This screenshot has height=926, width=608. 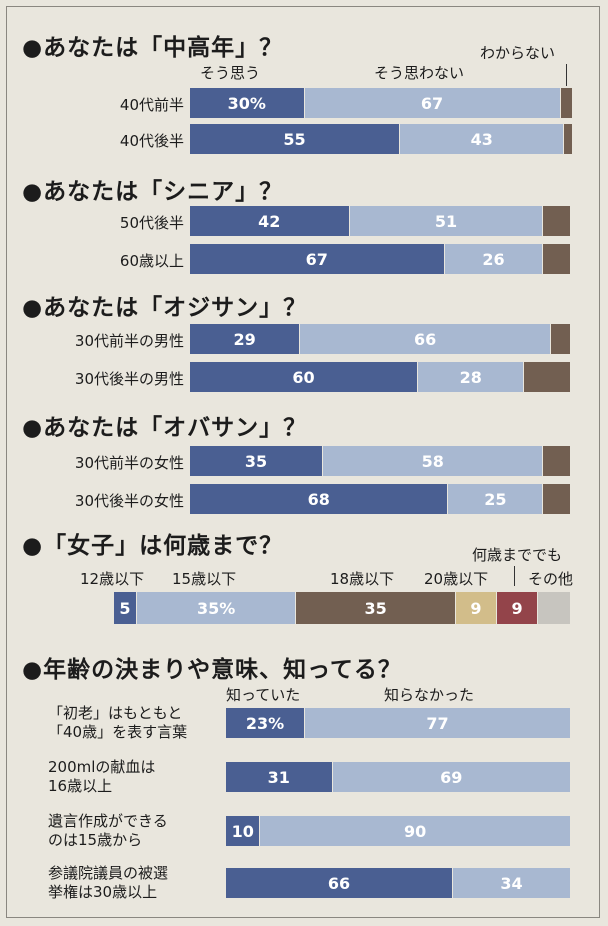 What do you see at coordinates (243, 831) in the screenshot?
I see `bar-segment: 10` at bounding box center [243, 831].